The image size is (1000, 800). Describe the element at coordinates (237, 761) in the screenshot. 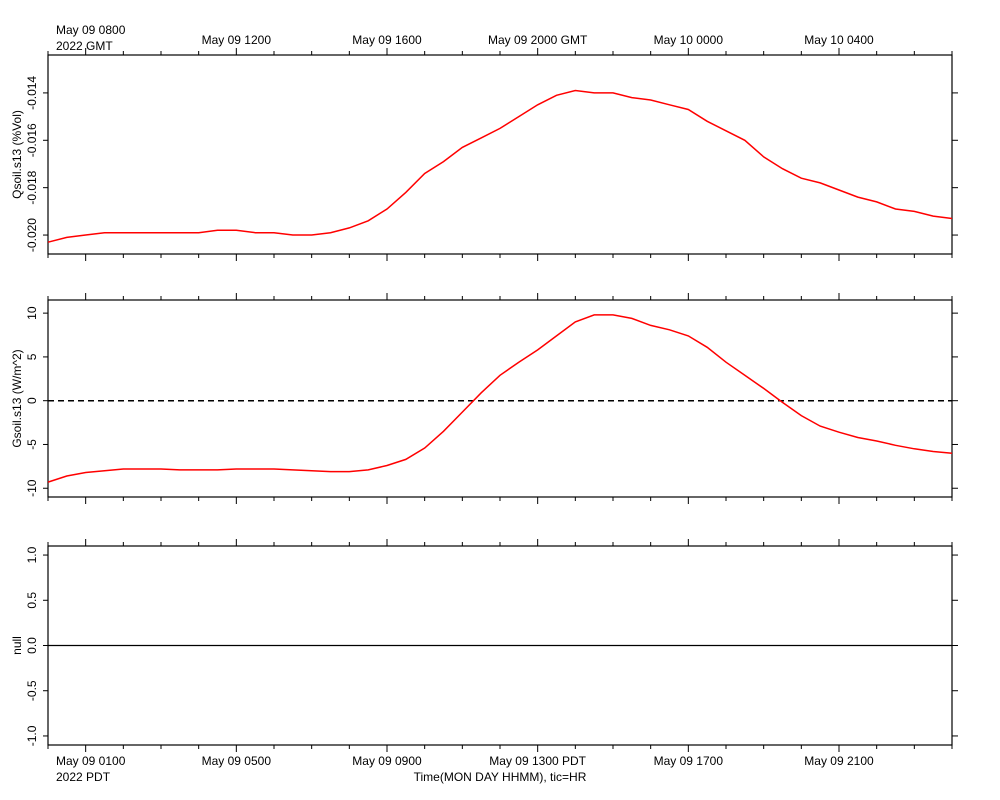

I see `pdt-tick-label: May 09 0500` at that location.